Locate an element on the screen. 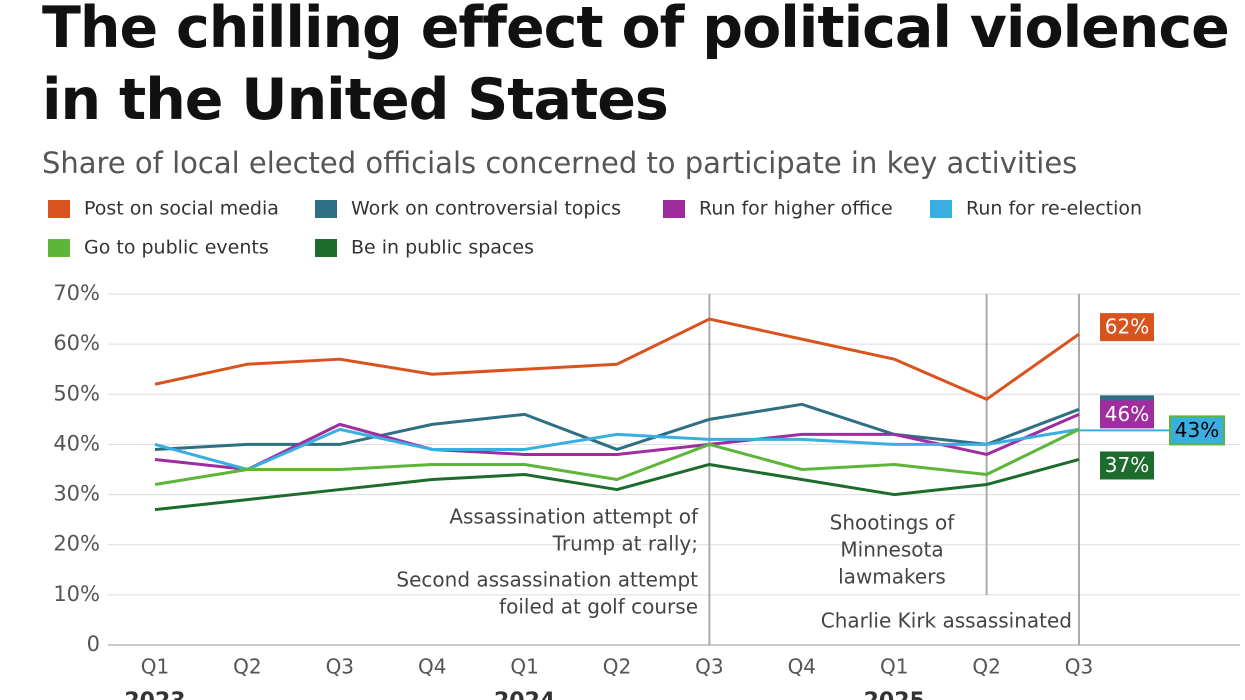  annotation: Trump at rally; is located at coordinates (625, 544).